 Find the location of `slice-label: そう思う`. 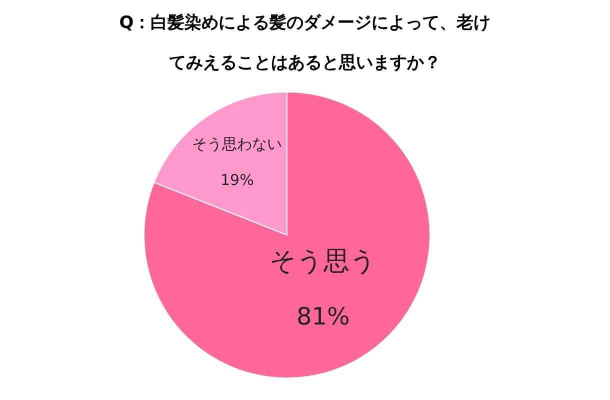

slice-label: そう思う is located at coordinates (323, 261).